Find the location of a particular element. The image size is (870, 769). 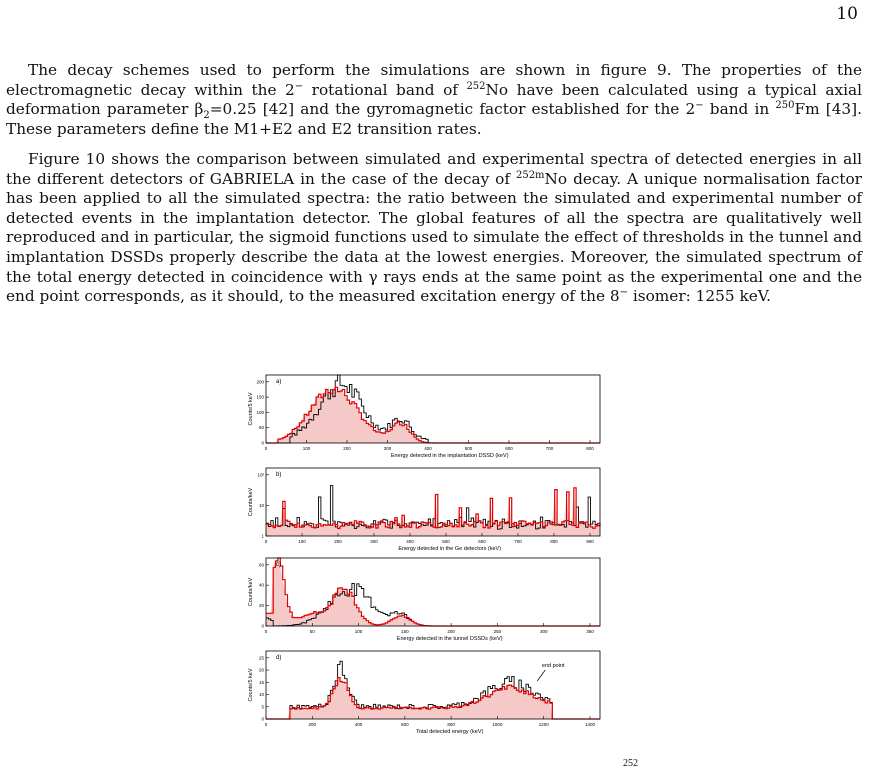

panel-label: c) is located at coordinates (278, 565).